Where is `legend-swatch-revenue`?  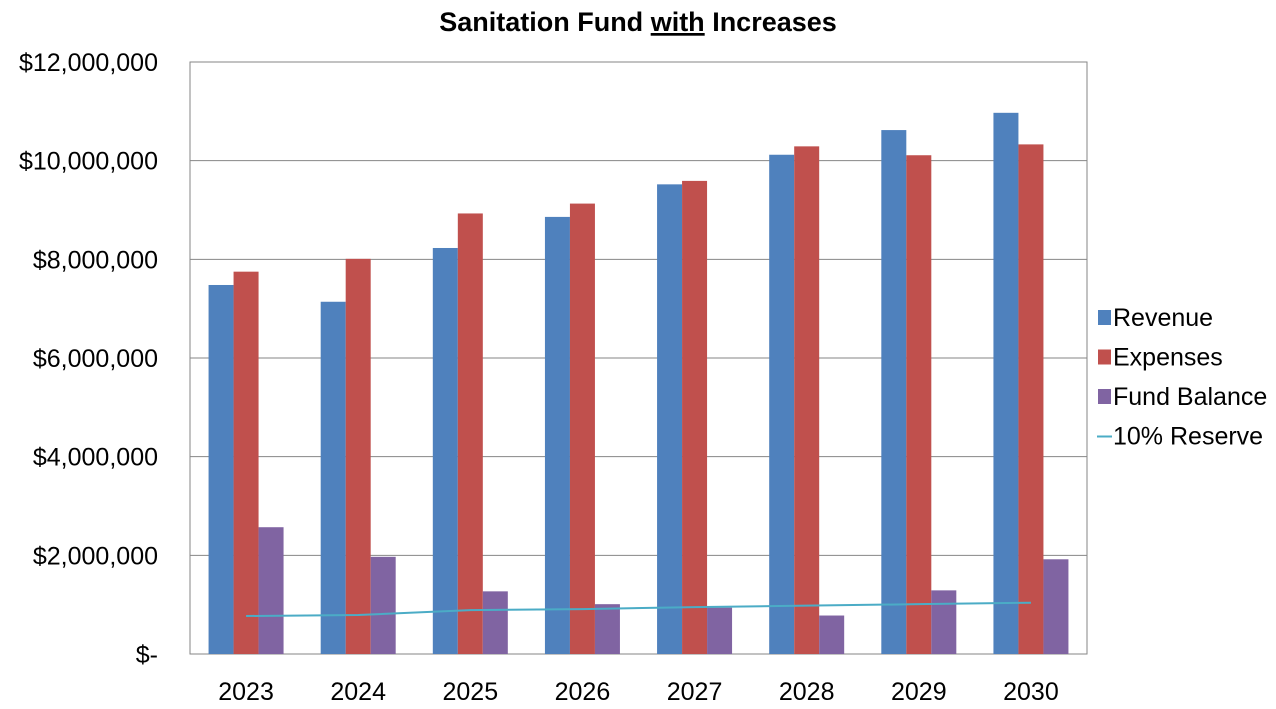 legend-swatch-revenue is located at coordinates (1104, 317).